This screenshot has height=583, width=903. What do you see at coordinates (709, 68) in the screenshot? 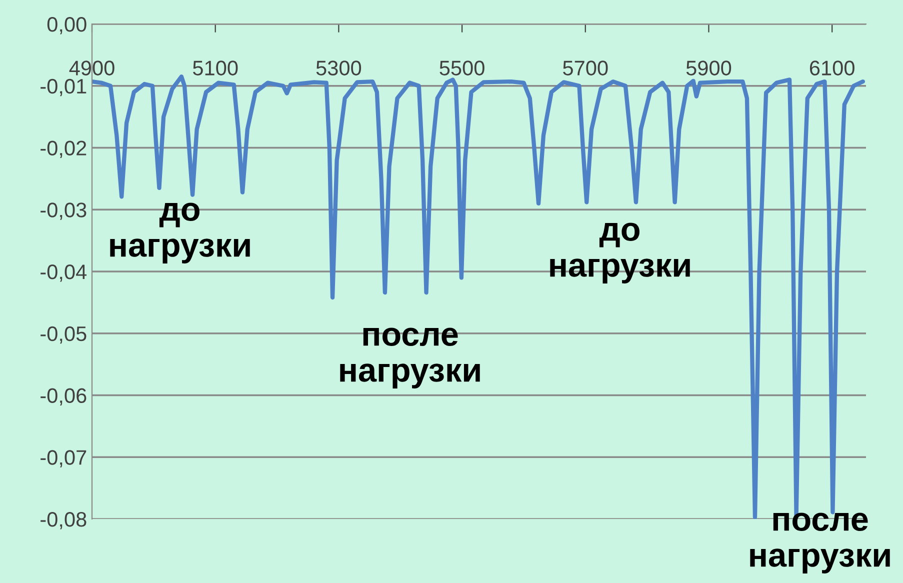
I see `x-tick-label: 5900` at bounding box center [709, 68].